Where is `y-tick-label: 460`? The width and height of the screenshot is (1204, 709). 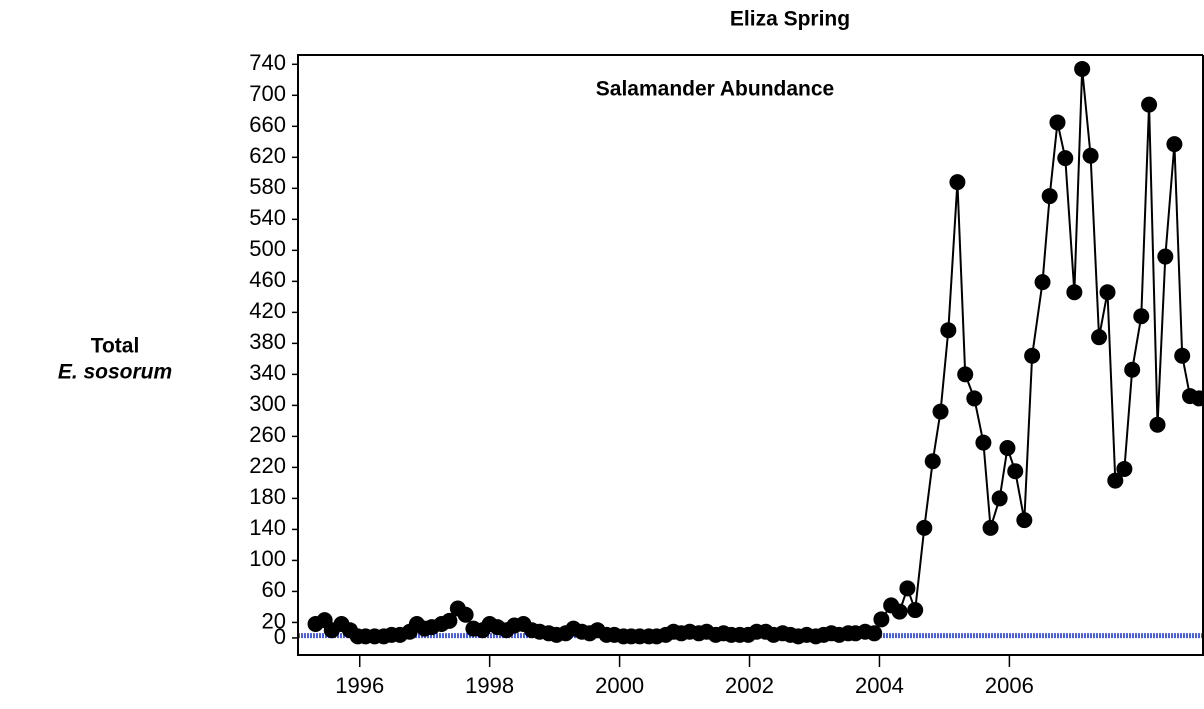
y-tick-label: 460 is located at coordinates (267, 279).